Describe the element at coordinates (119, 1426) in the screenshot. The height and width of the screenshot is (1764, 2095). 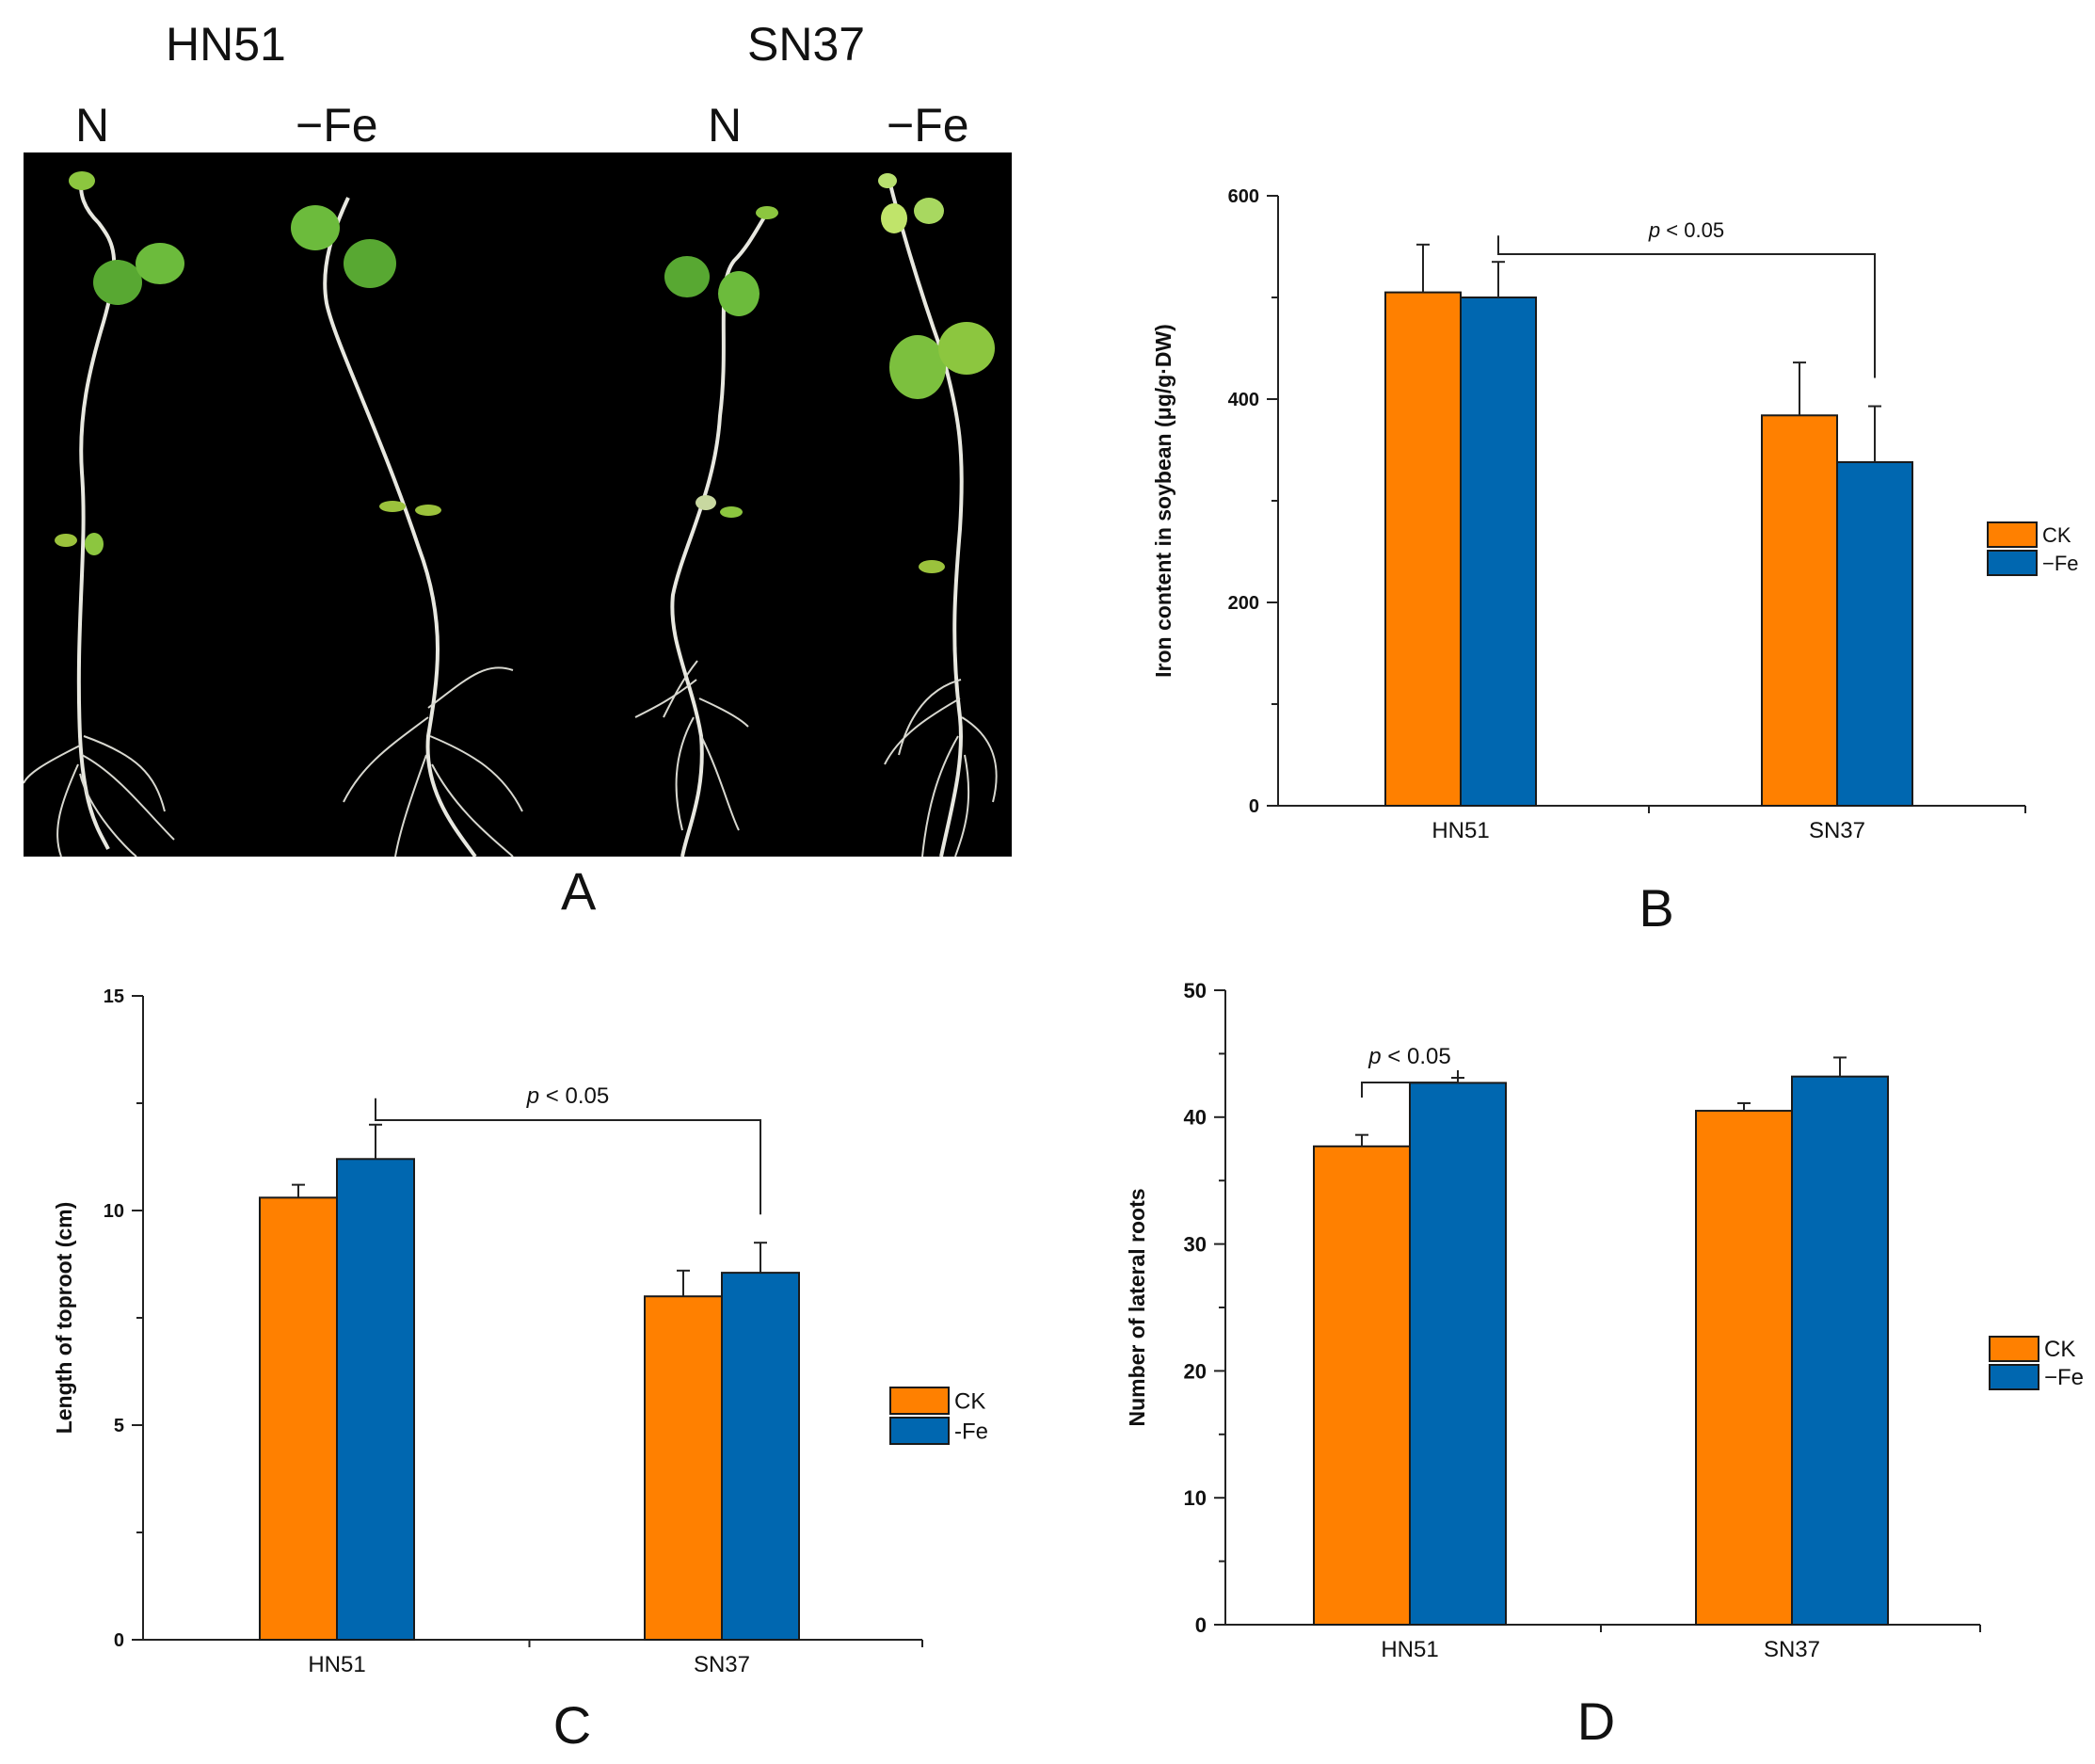
I see `y-tick-label: 5` at that location.